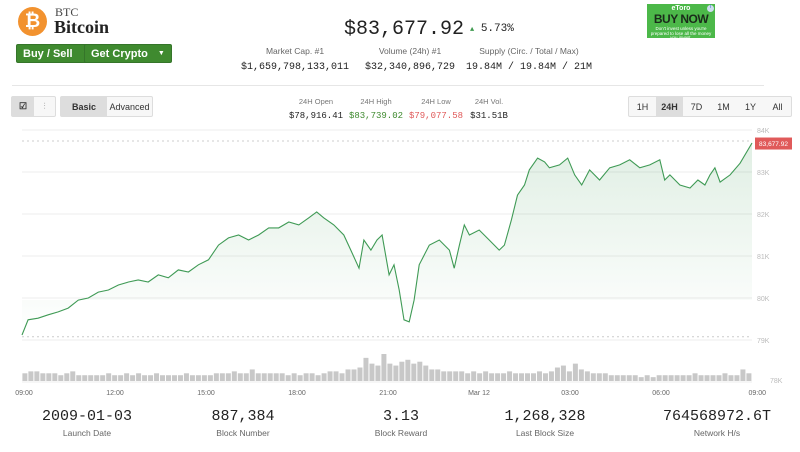  What do you see at coordinates (642, 106) in the screenshot?
I see `range-1h: 1H` at bounding box center [642, 106].